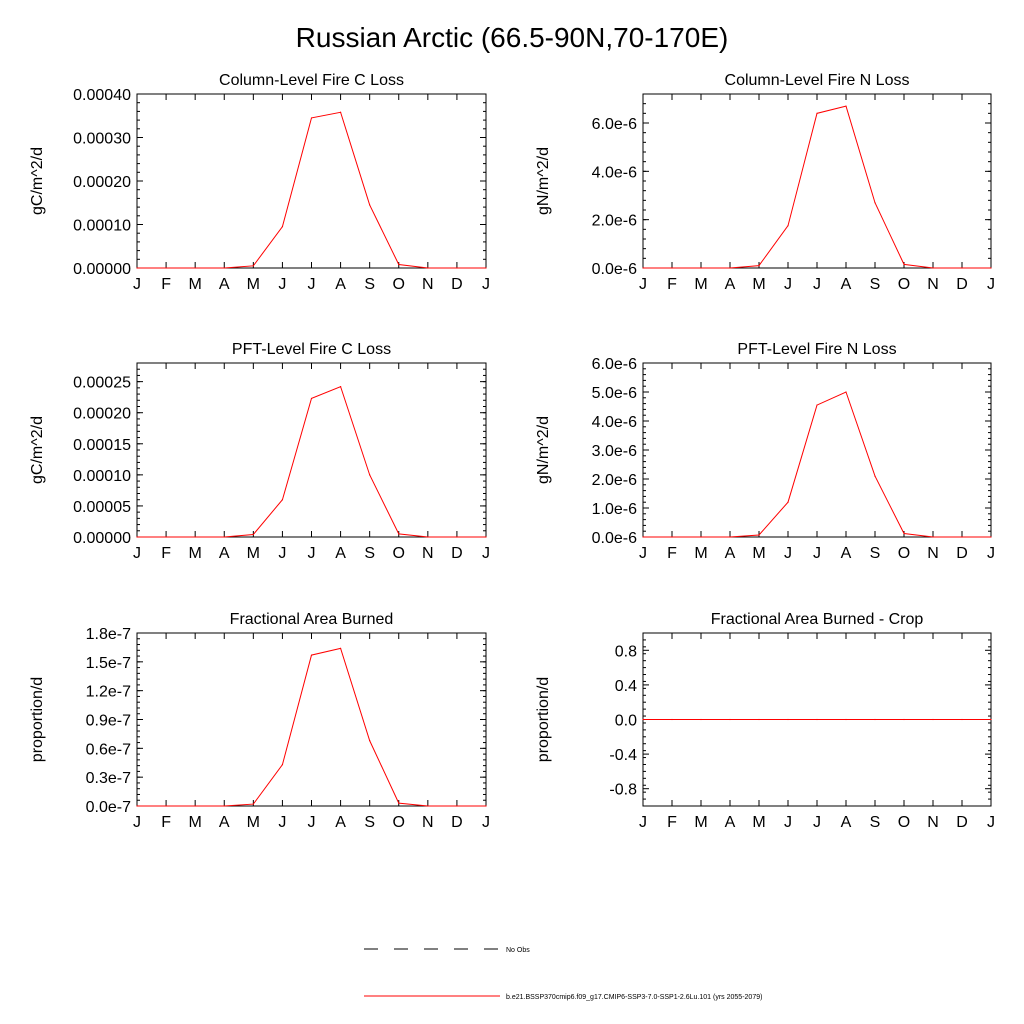 Image resolution: width=1024 pixels, height=1024 pixels. Describe the element at coordinates (108, 749) in the screenshot. I see `y-tick-label: 0.6e-7` at that location.